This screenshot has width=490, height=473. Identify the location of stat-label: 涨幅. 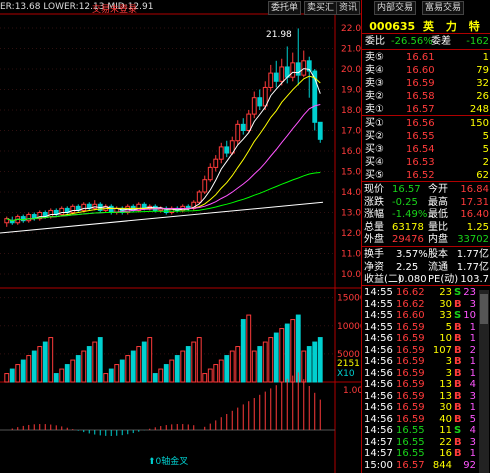
(374, 214).